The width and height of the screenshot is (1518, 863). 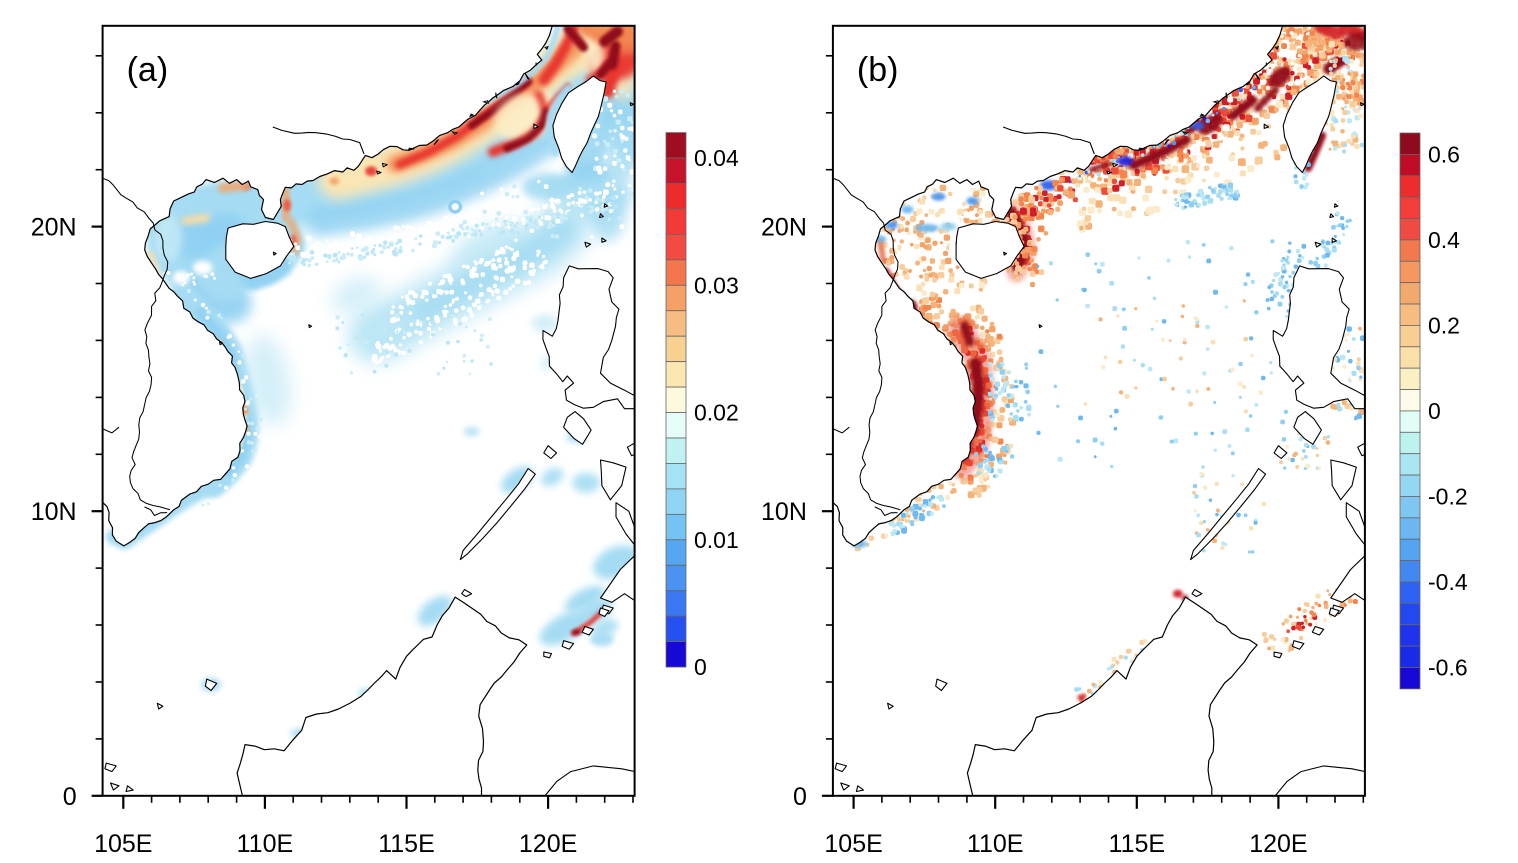 What do you see at coordinates (878, 70) in the screenshot?
I see `svg-text: (b)` at bounding box center [878, 70].